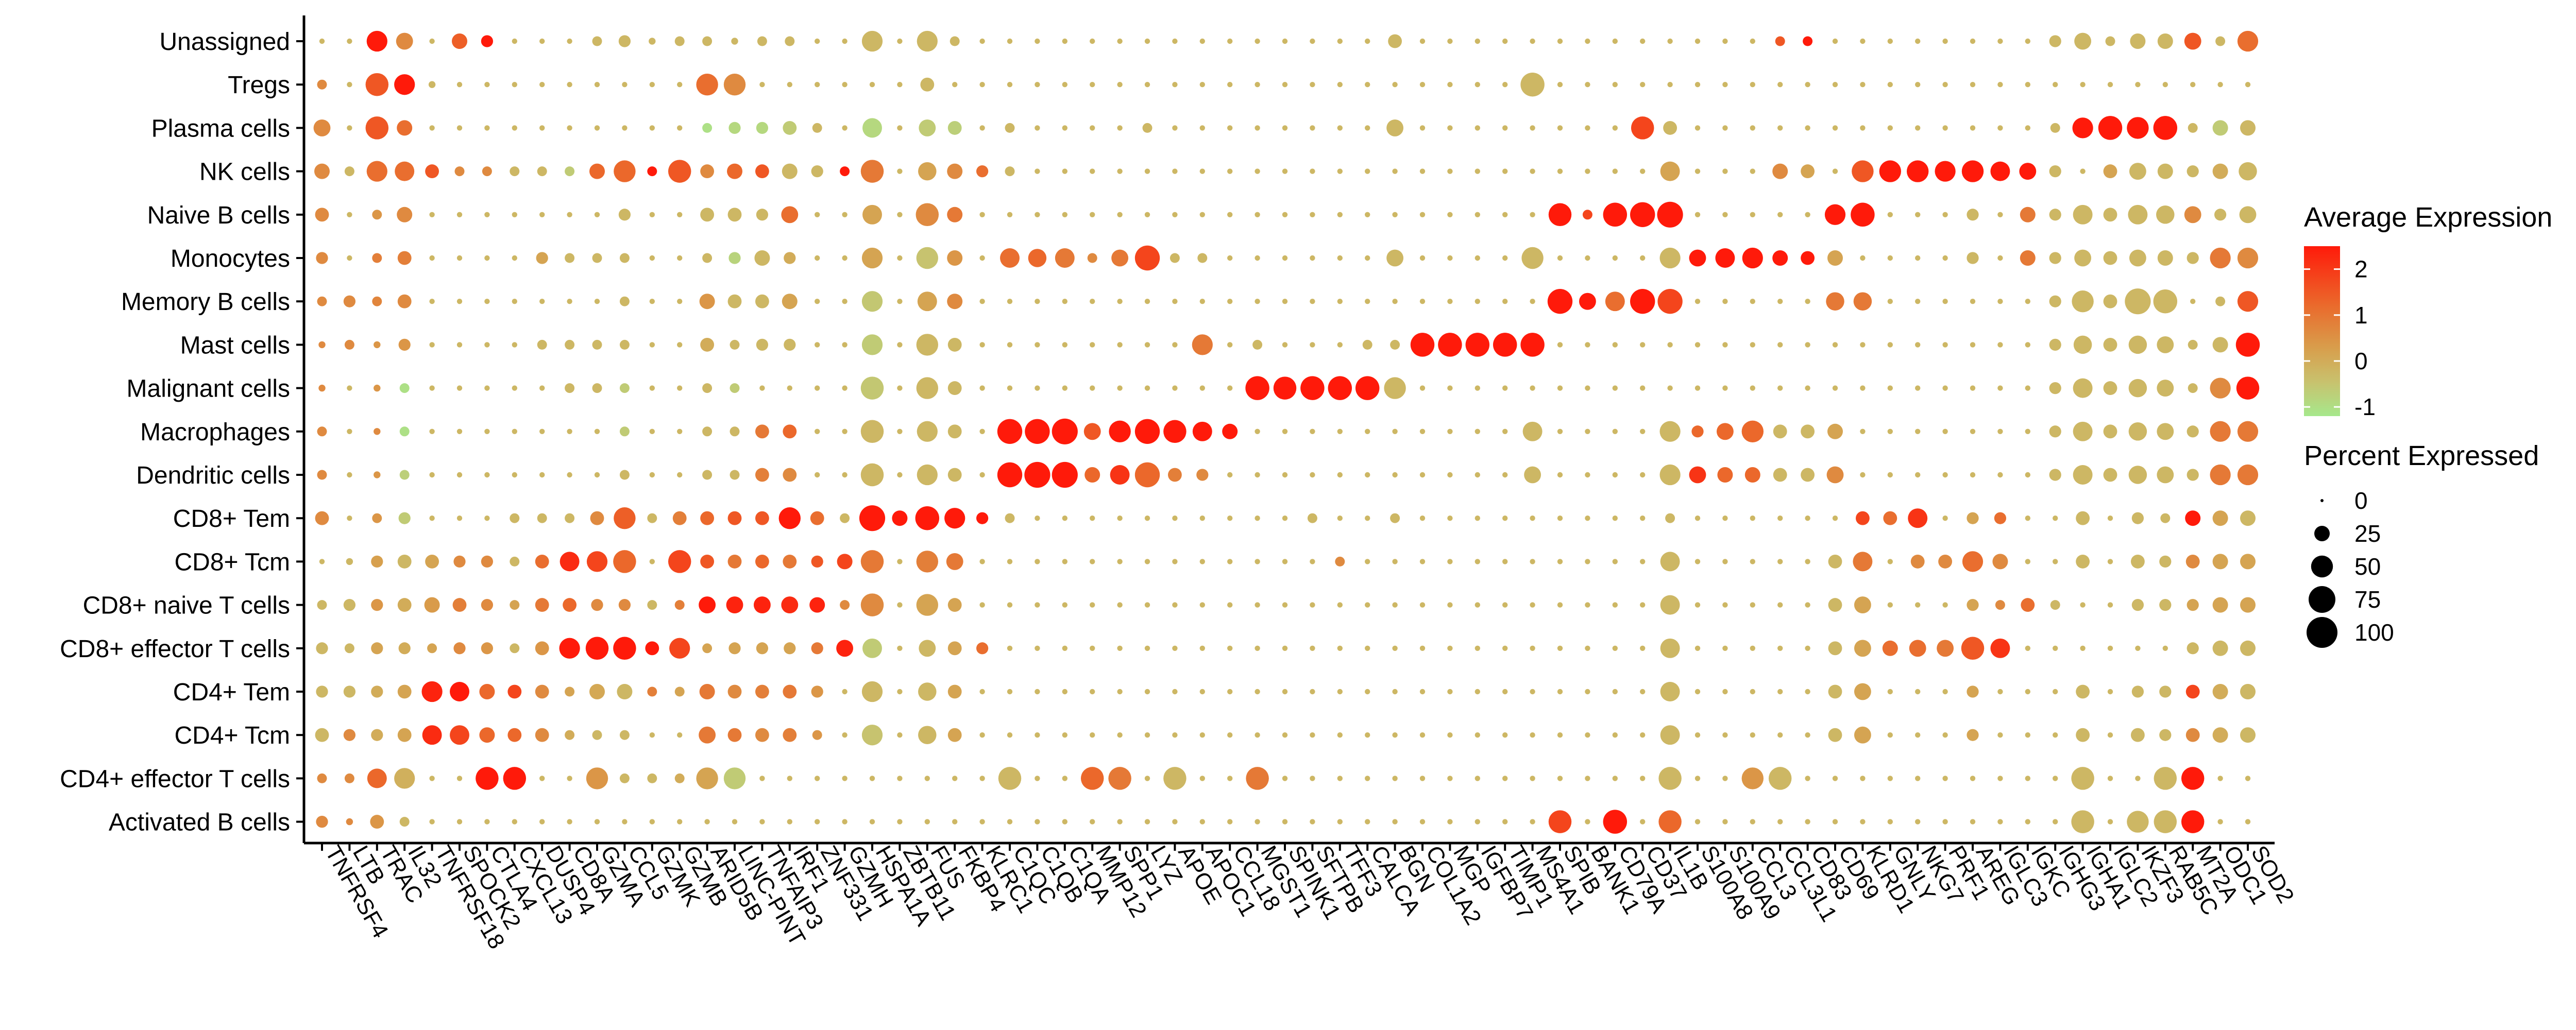  I want to click on size-legend-items: 0 25 50 75 100, so click(2350, 567).